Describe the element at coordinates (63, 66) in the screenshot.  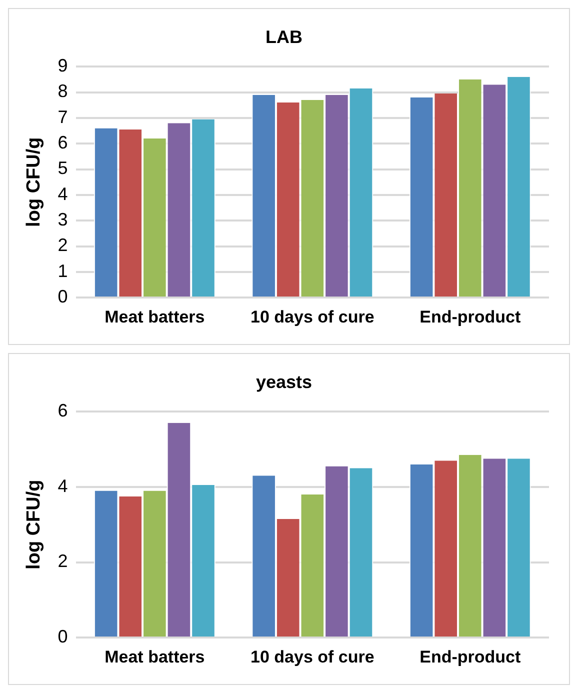
I see `y-tick-label: 9` at that location.